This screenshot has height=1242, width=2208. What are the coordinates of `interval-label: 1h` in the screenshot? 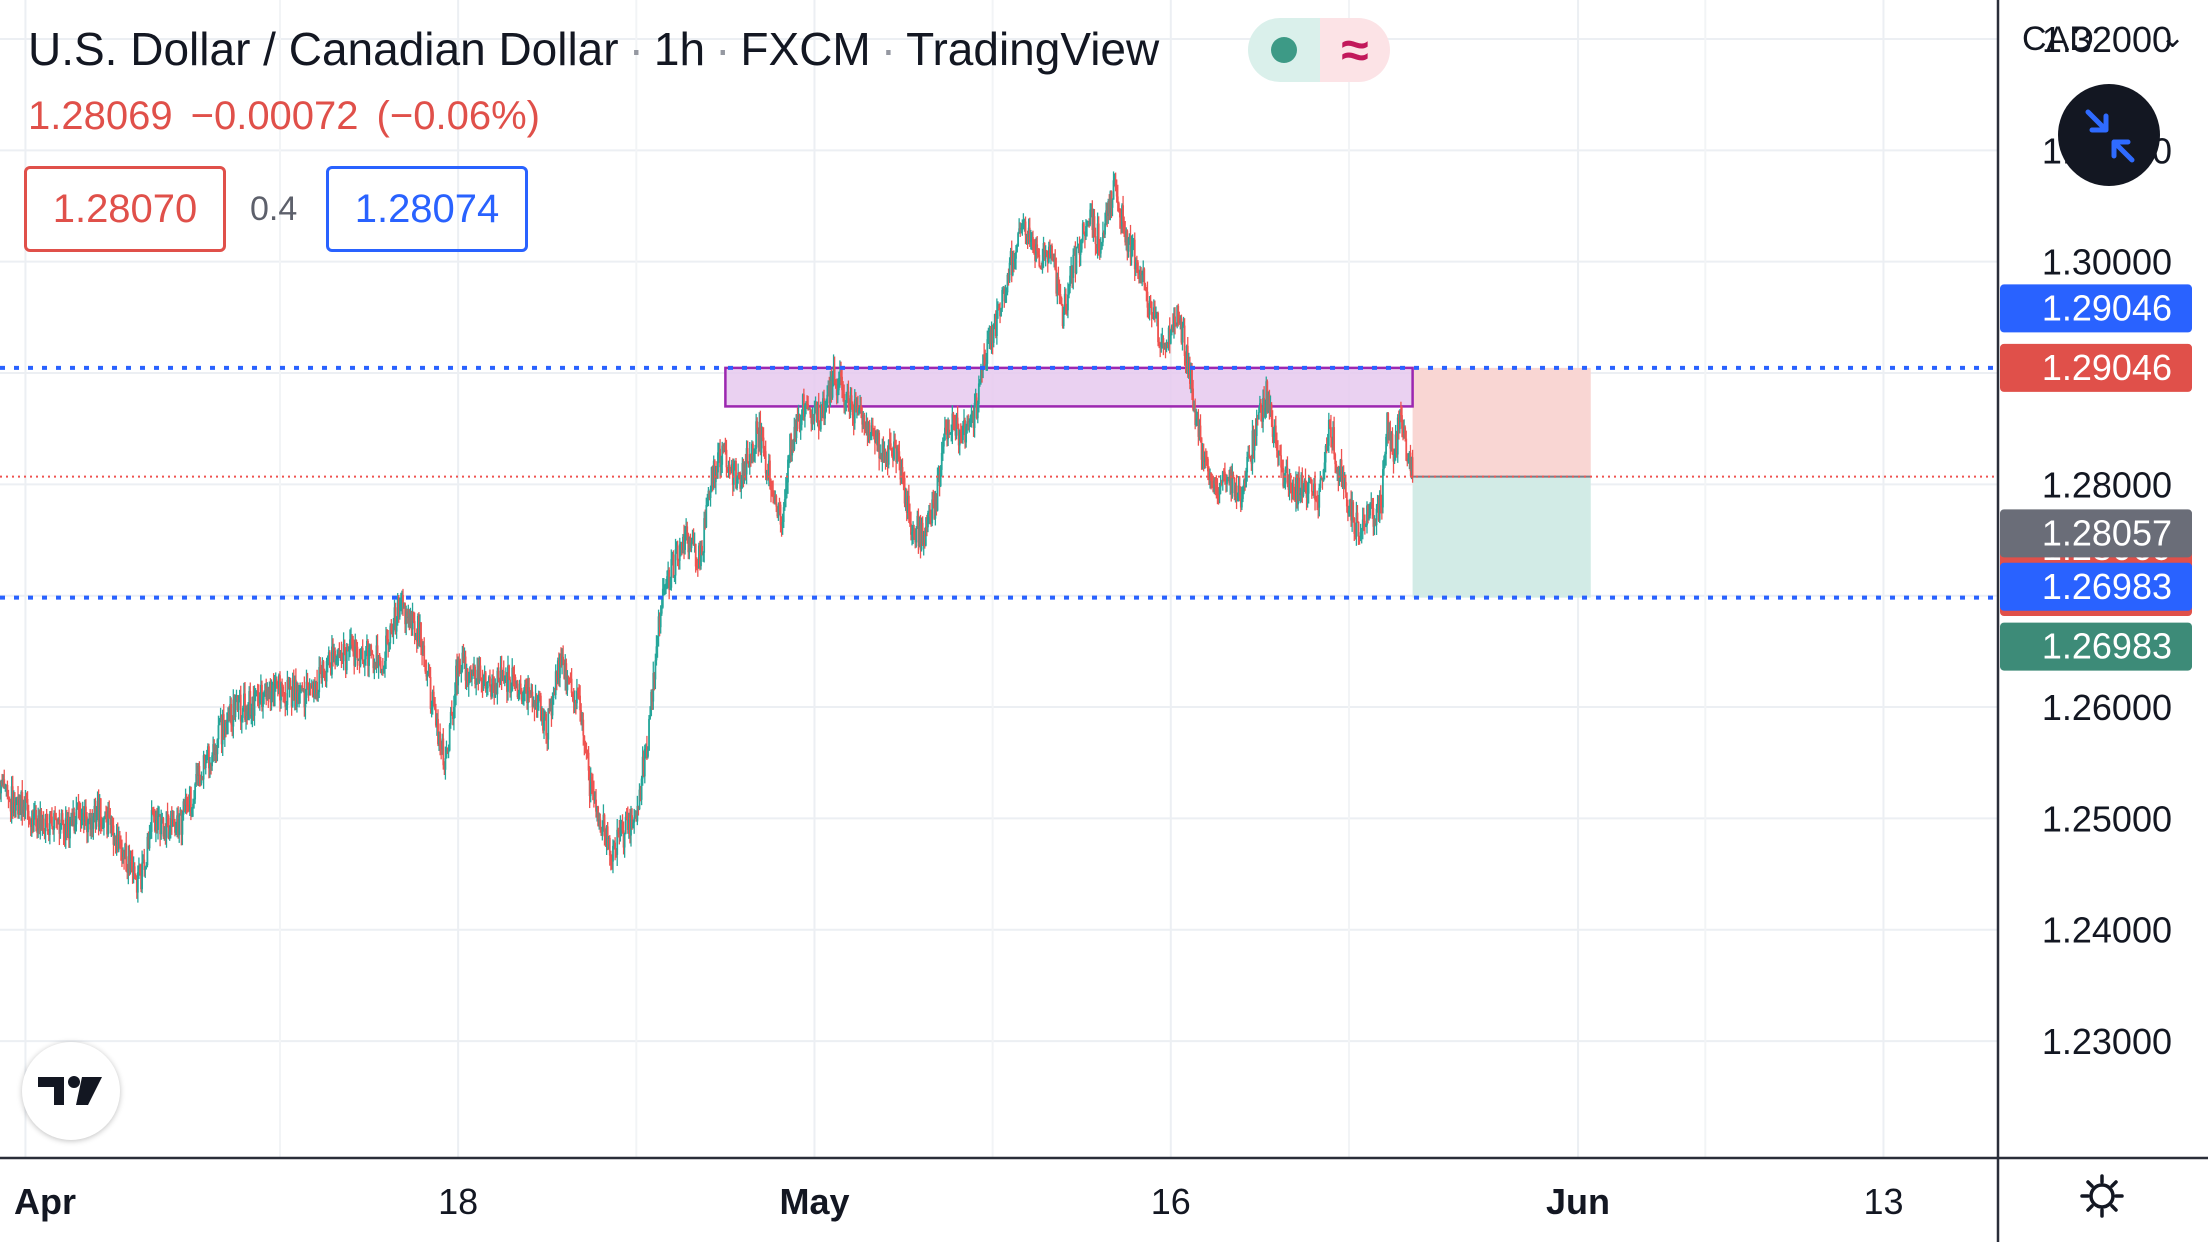 It's located at (679, 49).